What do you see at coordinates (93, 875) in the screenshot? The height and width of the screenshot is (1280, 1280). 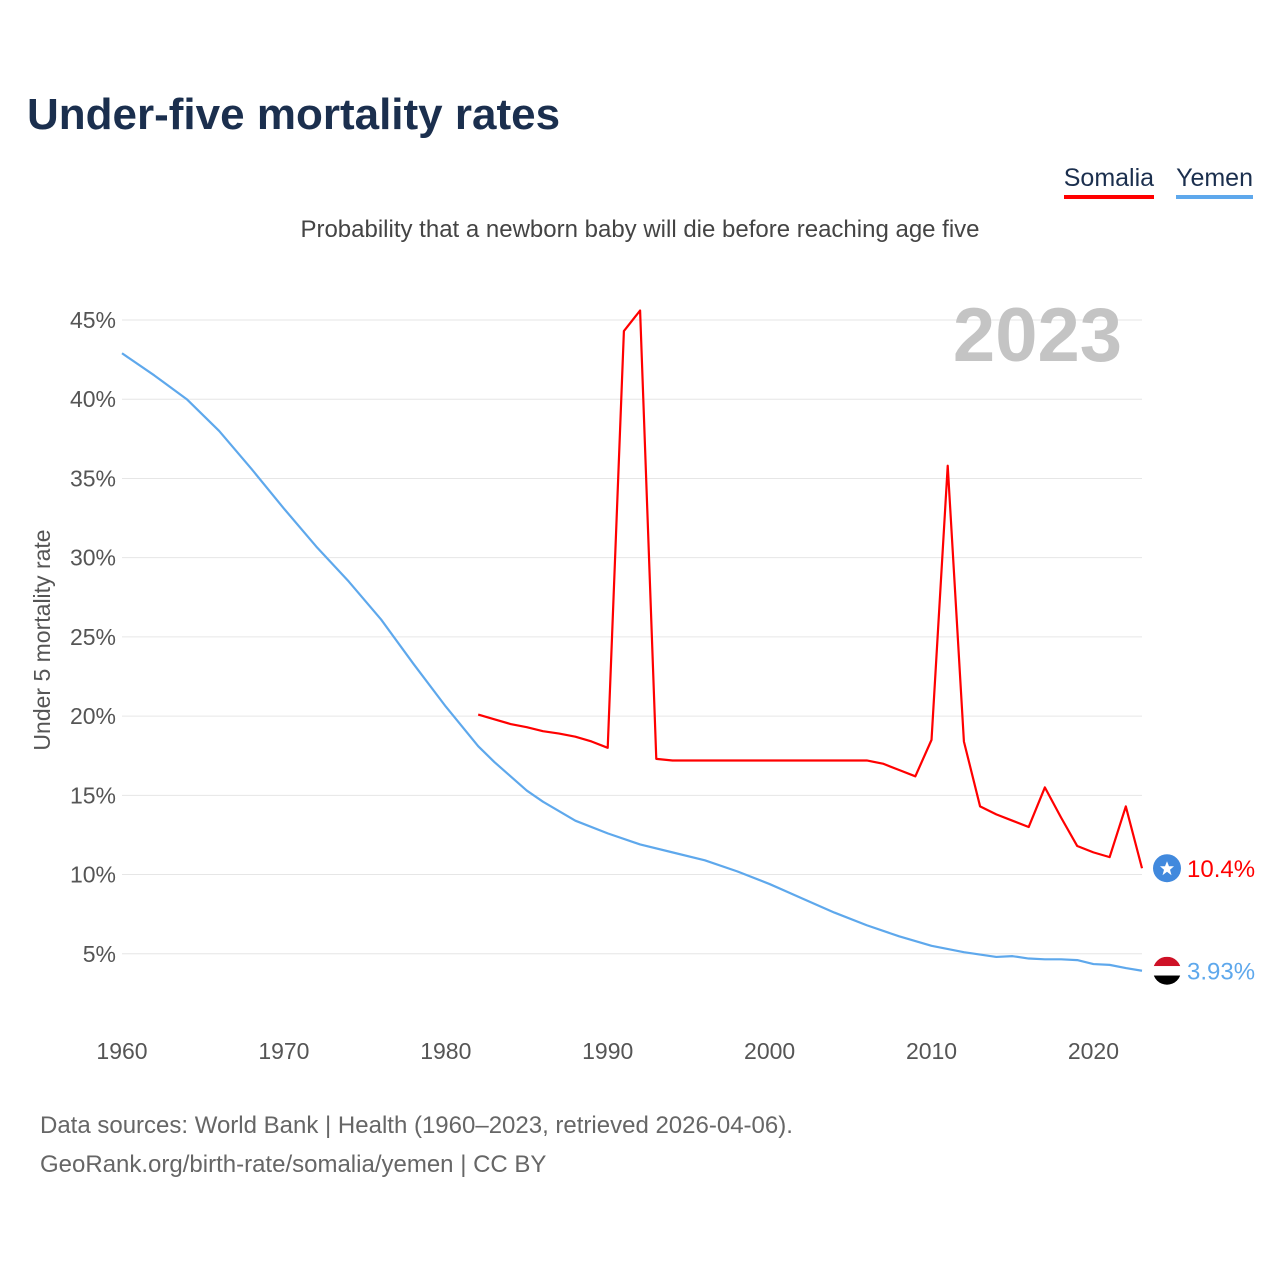 I see `y-tick-label: 10%` at bounding box center [93, 875].